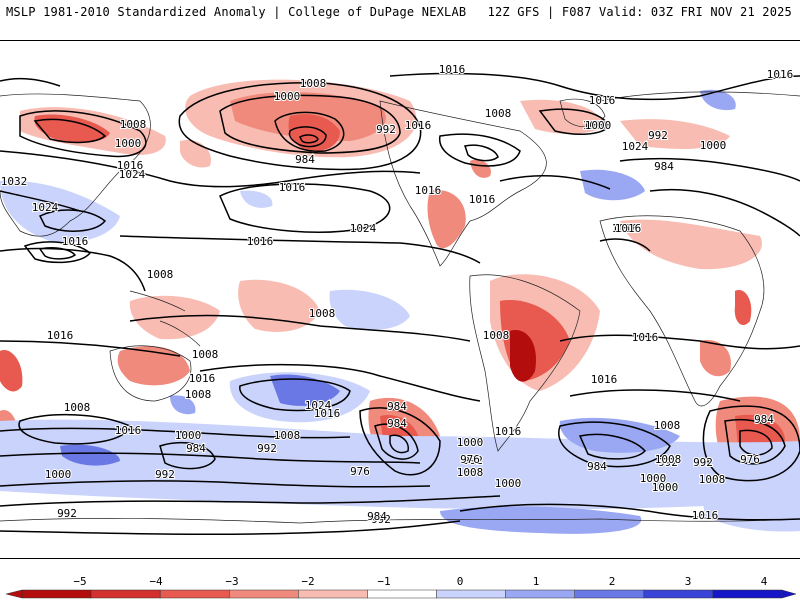 This screenshot has height=604, width=800. Describe the element at coordinates (231, 581) in the screenshot. I see `colorbar-tick-label: −3` at that location.